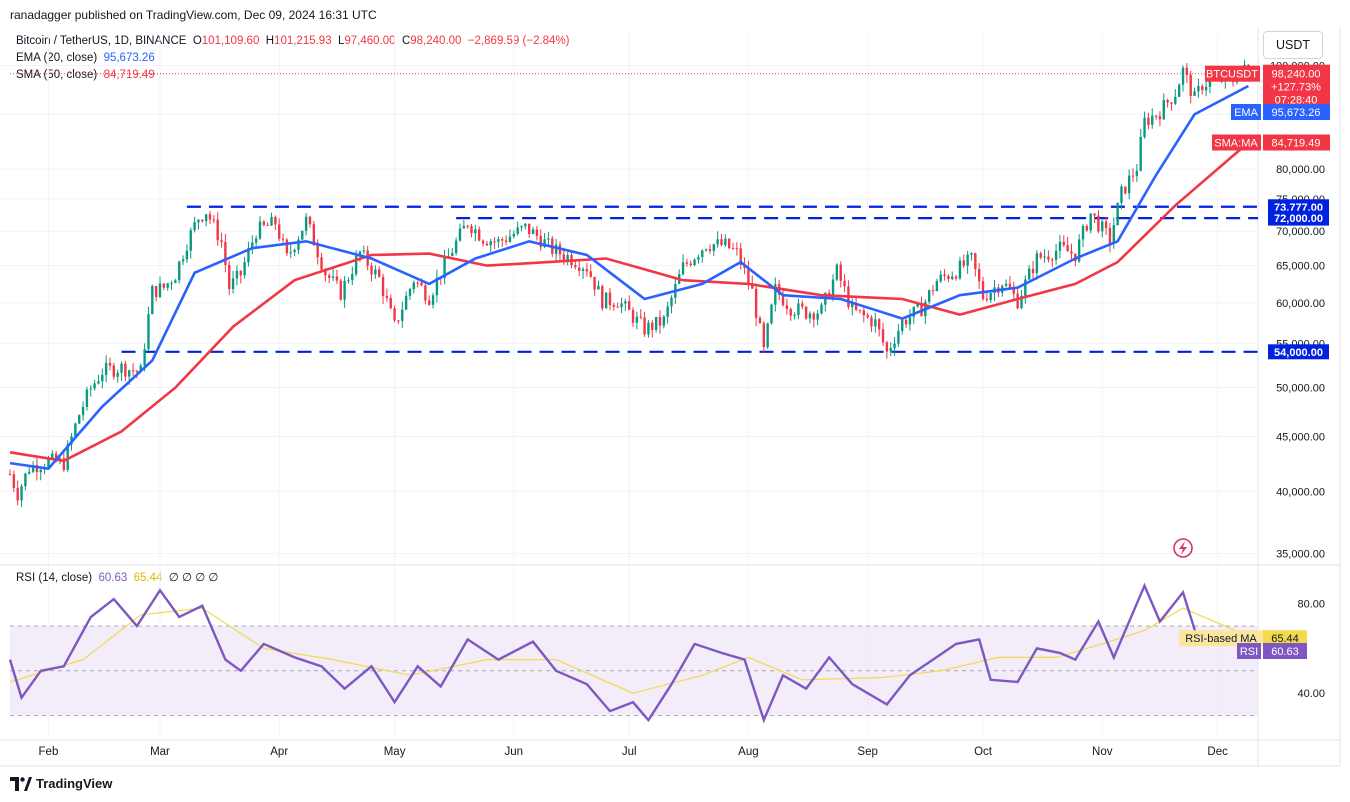  Describe the element at coordinates (101, 41) in the screenshot. I see `symbol-title: Bitcoin / TetherUS, 1D, BINANCE` at that location.